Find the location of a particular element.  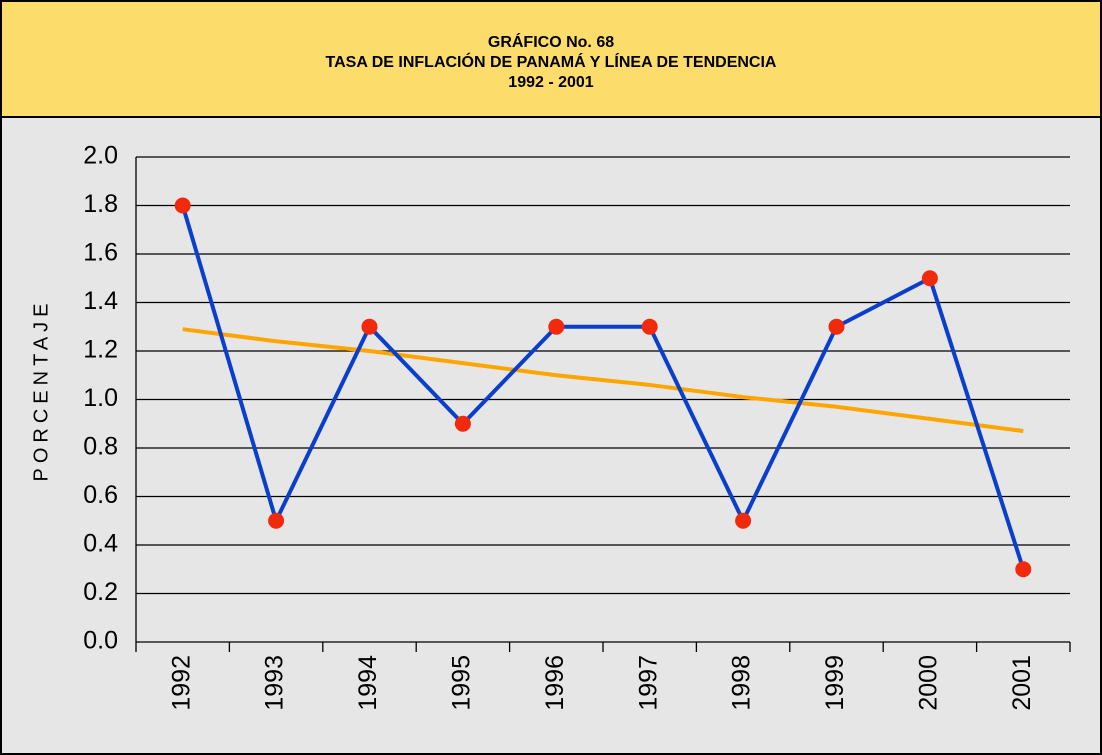

y-tick-label: 0.2 is located at coordinates (100, 592).